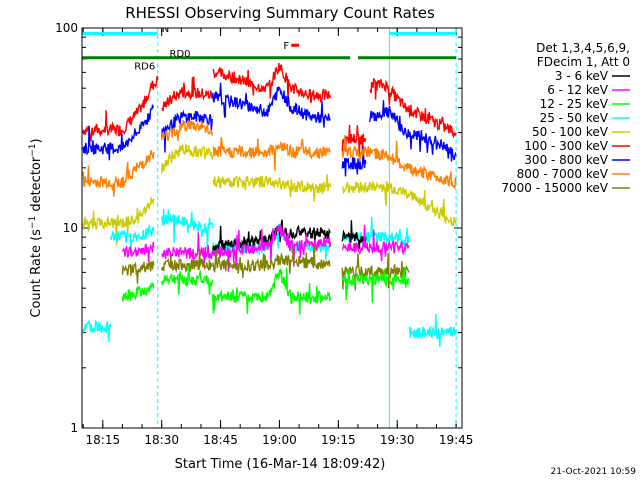 This screenshot has height=480, width=640. Describe the element at coordinates (33, 149) in the screenshot. I see `y-axis-label-sup-2: −1` at that location.